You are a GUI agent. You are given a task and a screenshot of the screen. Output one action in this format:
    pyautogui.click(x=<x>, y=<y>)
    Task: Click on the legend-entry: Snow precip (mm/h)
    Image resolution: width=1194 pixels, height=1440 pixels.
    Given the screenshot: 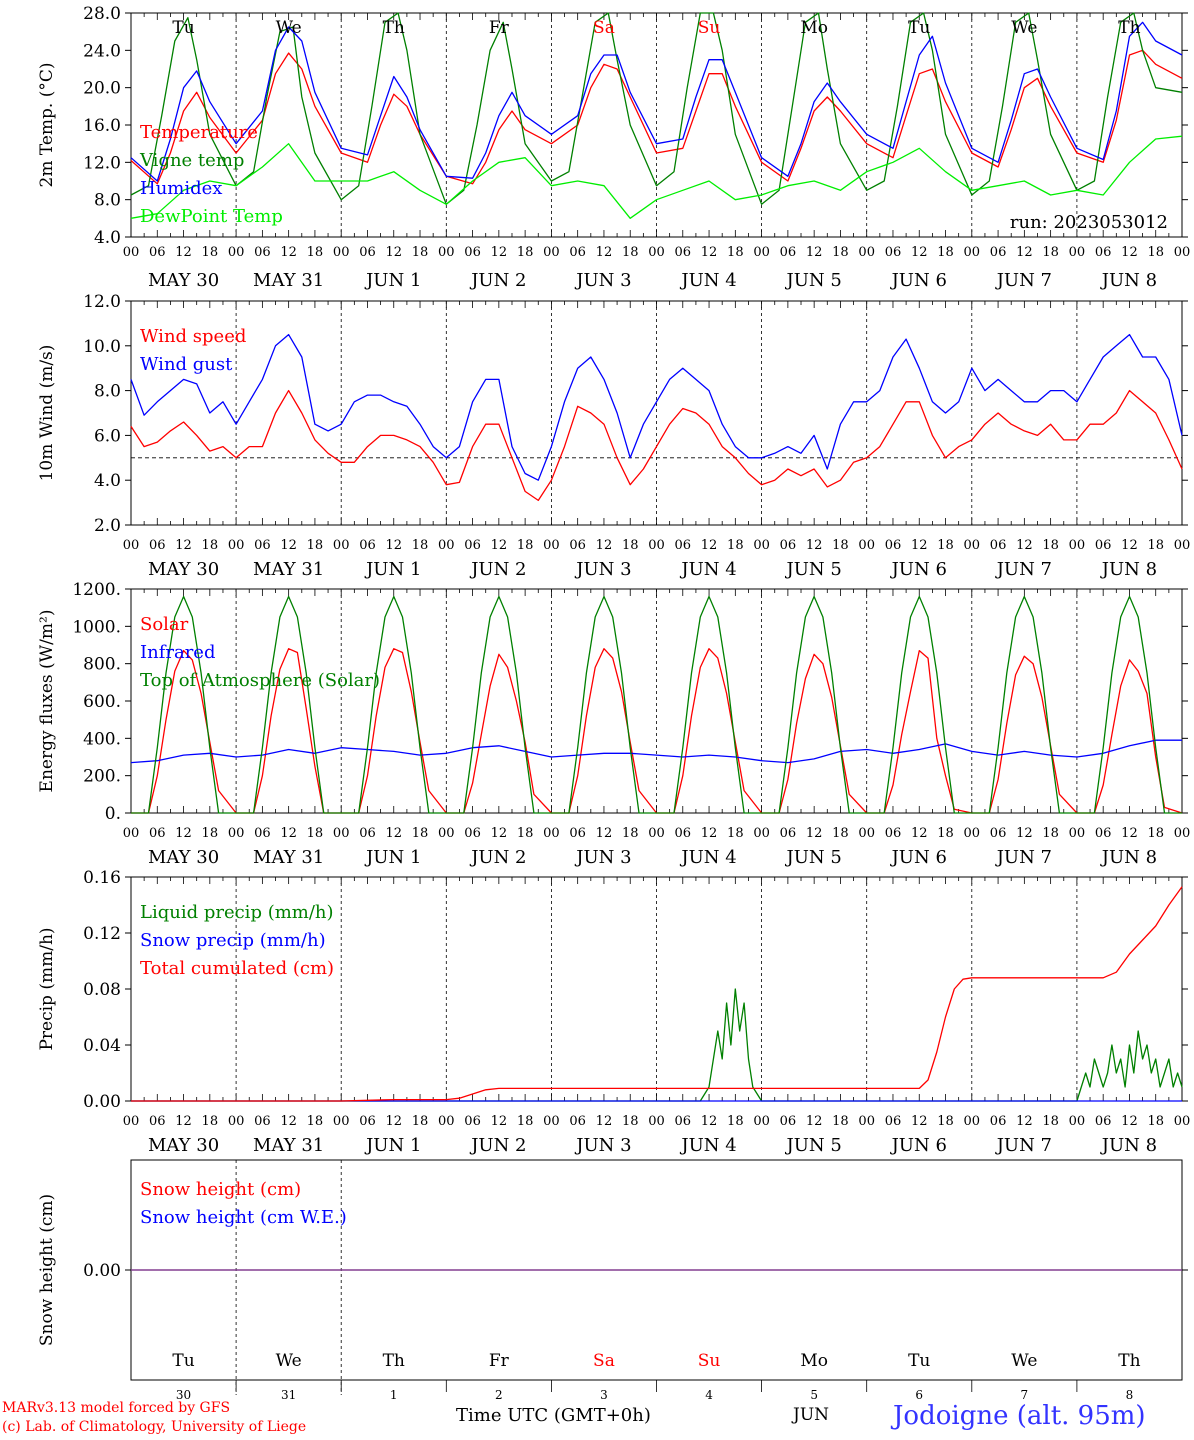 What is the action you would take?
    pyautogui.click(x=233, y=940)
    